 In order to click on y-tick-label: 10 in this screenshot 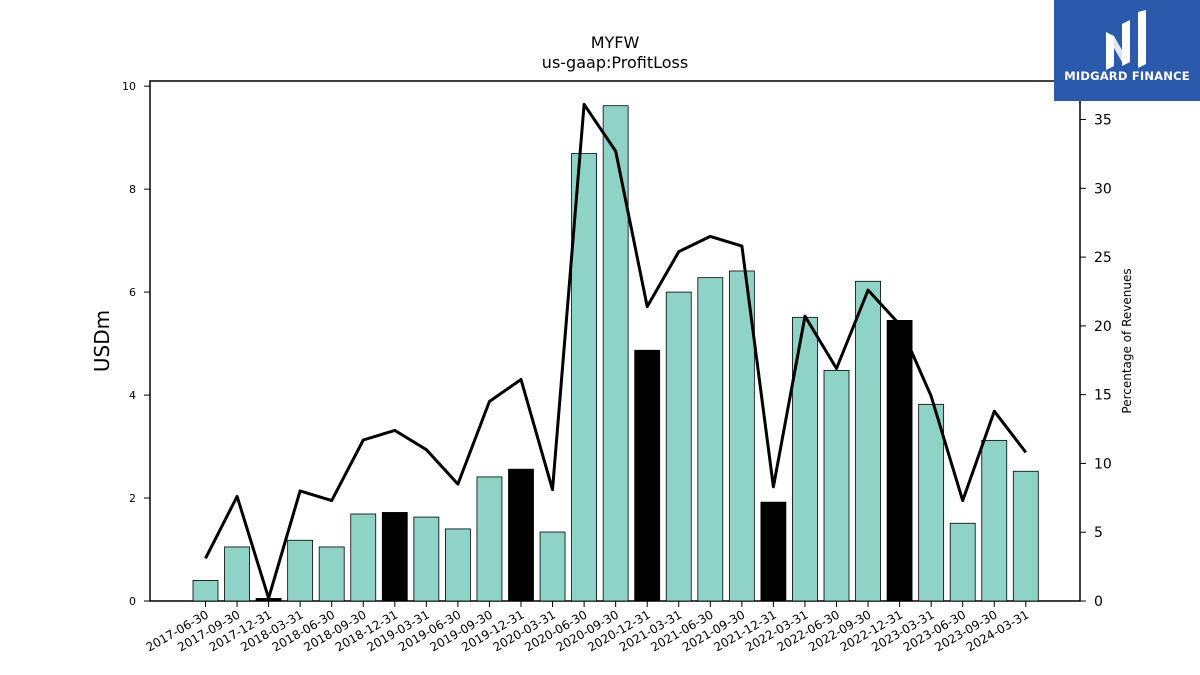, I will do `click(129, 86)`.